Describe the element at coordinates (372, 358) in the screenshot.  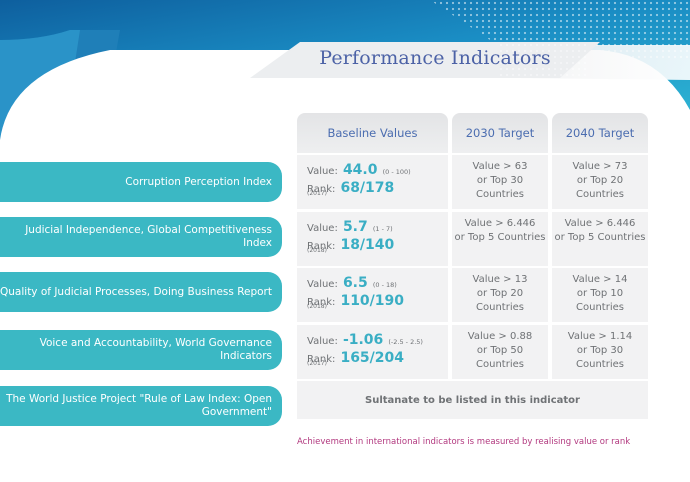
I see `baseline-rank: 165/204` at that location.